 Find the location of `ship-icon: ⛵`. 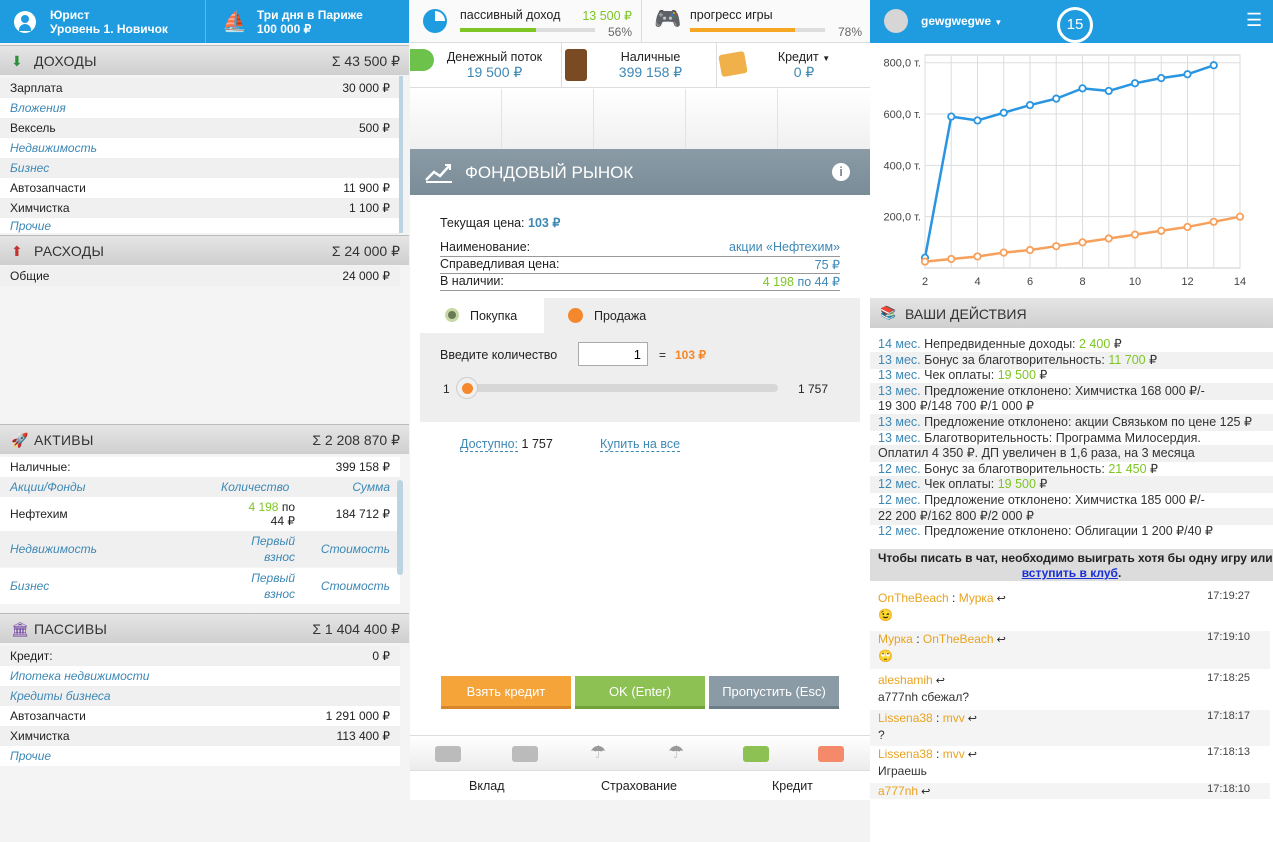

ship-icon: ⛵ is located at coordinates (234, 21).